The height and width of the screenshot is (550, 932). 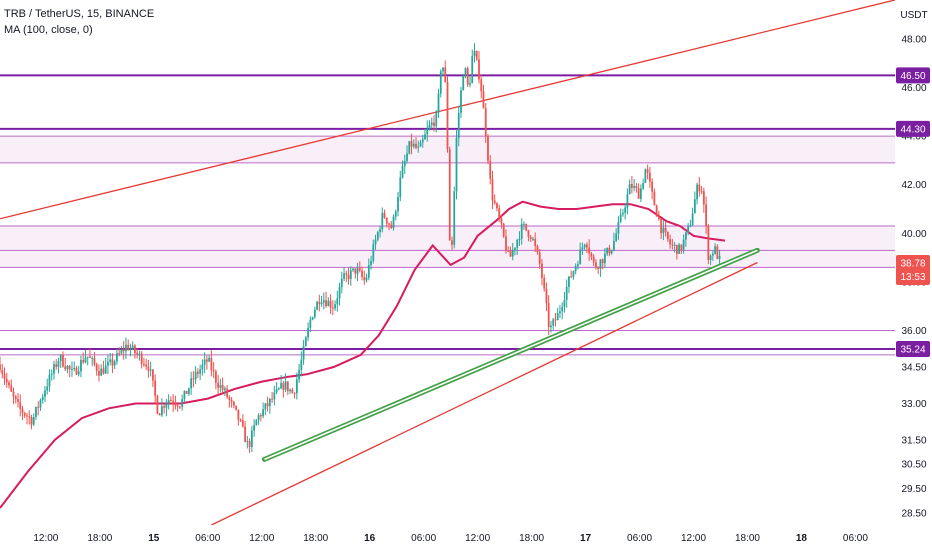 What do you see at coordinates (913, 368) in the screenshot?
I see `y-tick-label: 34.50` at bounding box center [913, 368].